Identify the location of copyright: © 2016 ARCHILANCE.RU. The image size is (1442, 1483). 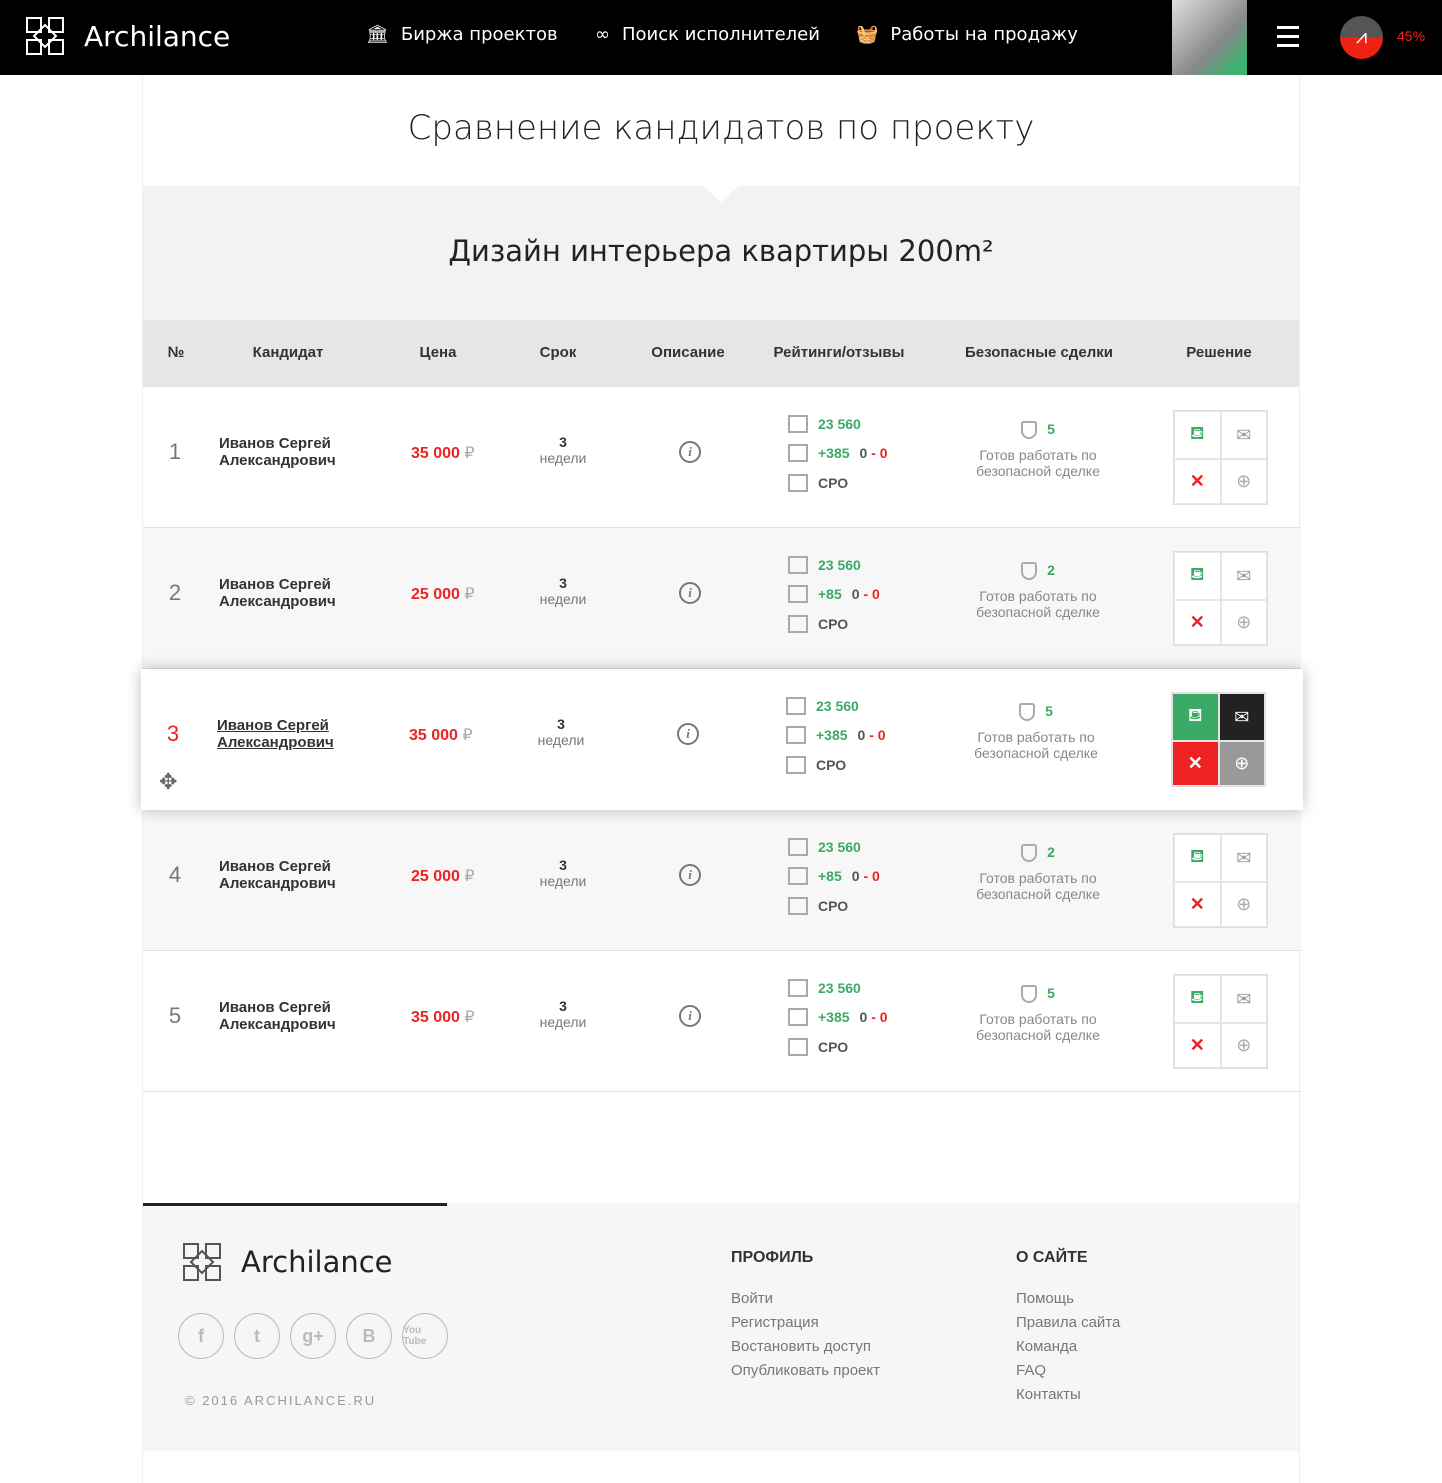
(281, 1400).